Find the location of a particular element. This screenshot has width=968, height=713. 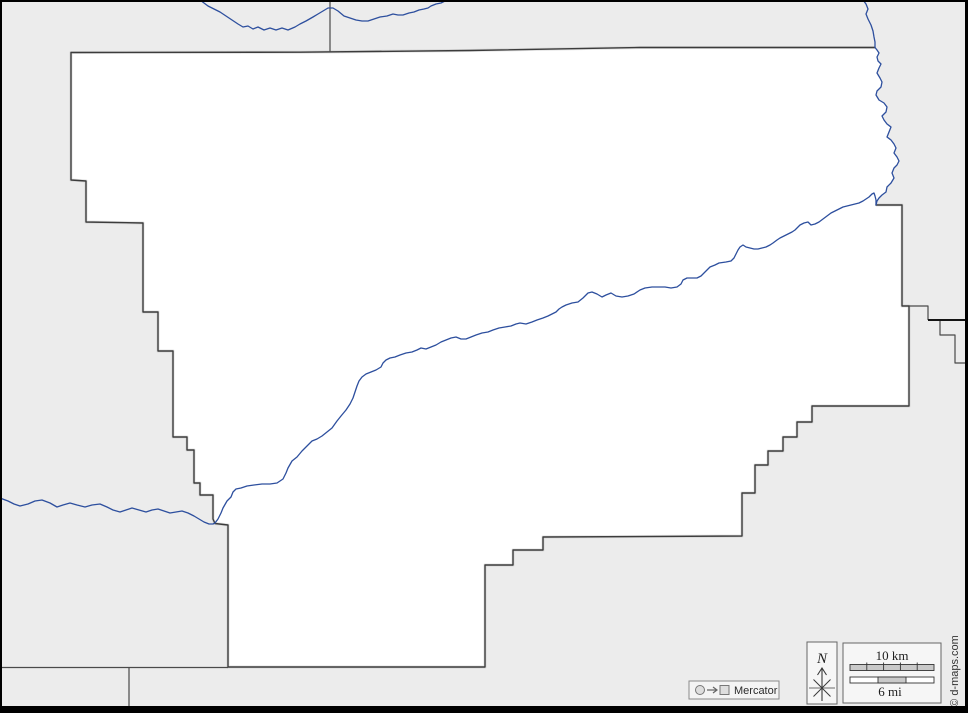

scale-mi-bar is located at coordinates (892, 680).